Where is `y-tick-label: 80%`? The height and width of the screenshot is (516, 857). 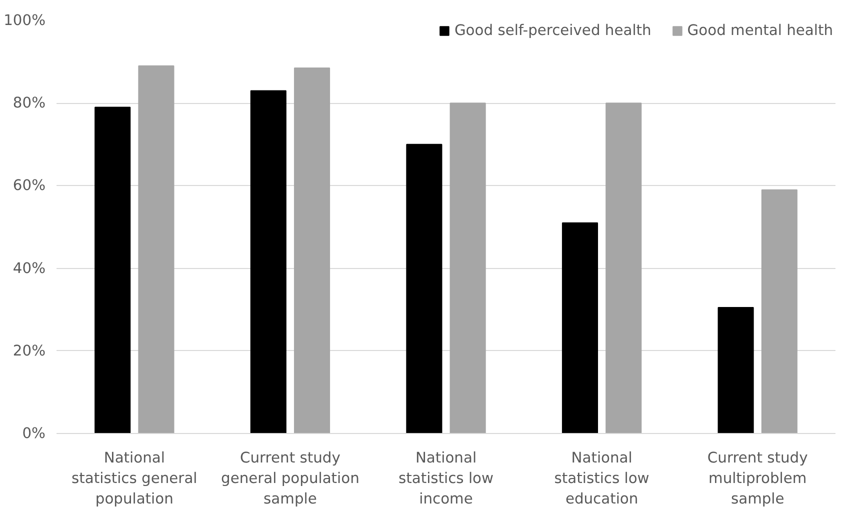 y-tick-label: 80% is located at coordinates (29, 103).